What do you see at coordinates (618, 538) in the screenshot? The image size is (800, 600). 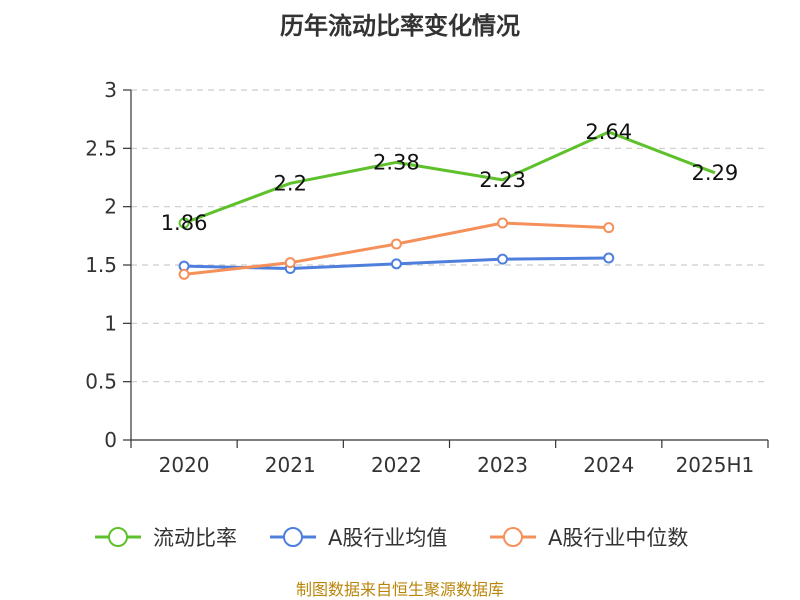 I see `legend-label: A股行业中位数` at bounding box center [618, 538].